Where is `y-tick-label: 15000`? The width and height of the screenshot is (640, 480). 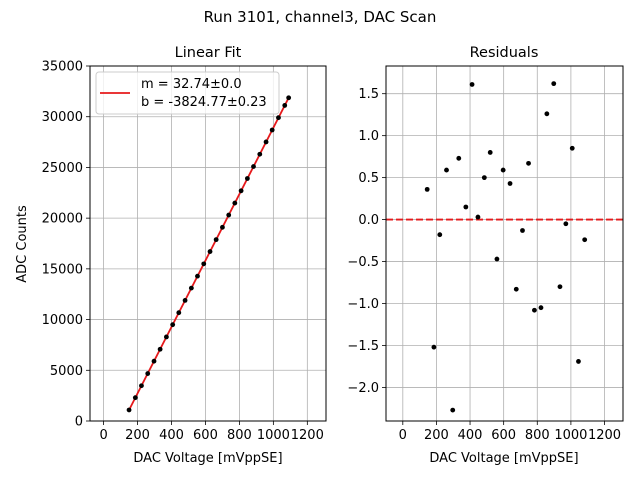
y-tick-label: 15000 is located at coordinates (62, 269).